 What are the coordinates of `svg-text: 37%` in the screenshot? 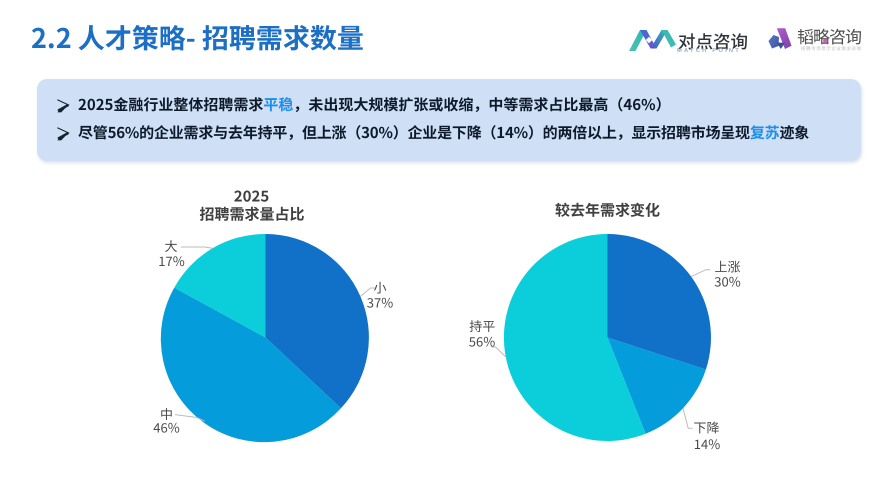 It's located at (380, 302).